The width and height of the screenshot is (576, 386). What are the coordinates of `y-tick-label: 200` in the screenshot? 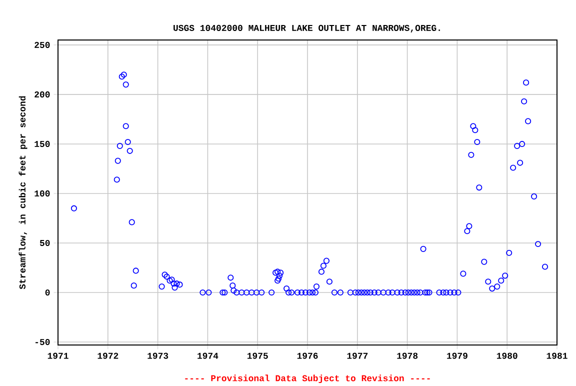 It's located at (42, 94).